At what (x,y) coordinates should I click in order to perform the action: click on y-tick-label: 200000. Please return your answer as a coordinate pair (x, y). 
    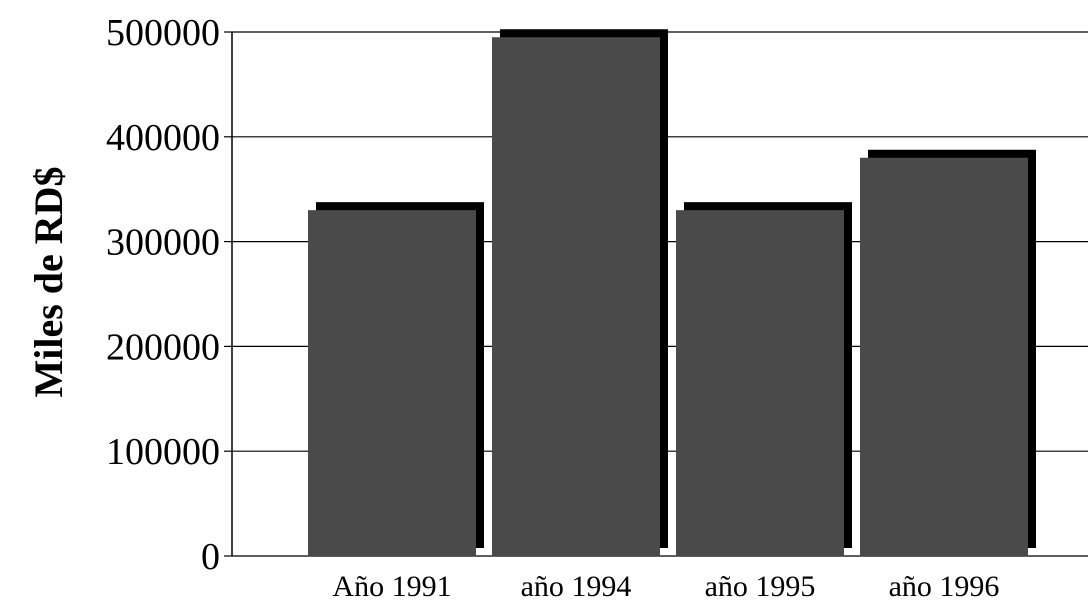
    Looking at the image, I should click on (163, 347).